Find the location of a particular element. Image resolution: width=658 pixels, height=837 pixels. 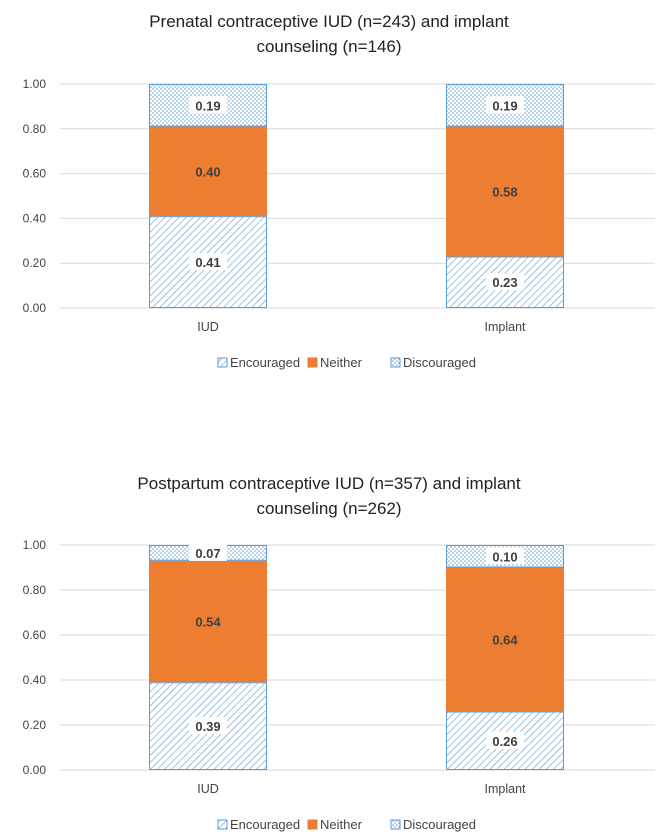

data-label: 0.41 is located at coordinates (207, 262).